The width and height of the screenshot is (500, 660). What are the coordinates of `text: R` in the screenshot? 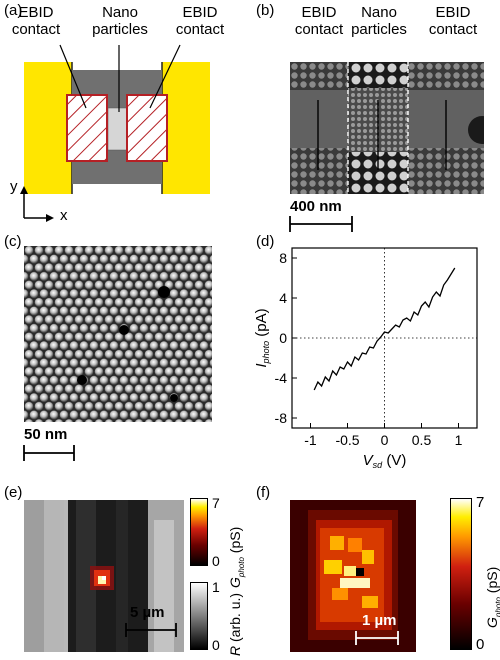 It's located at (235, 650).